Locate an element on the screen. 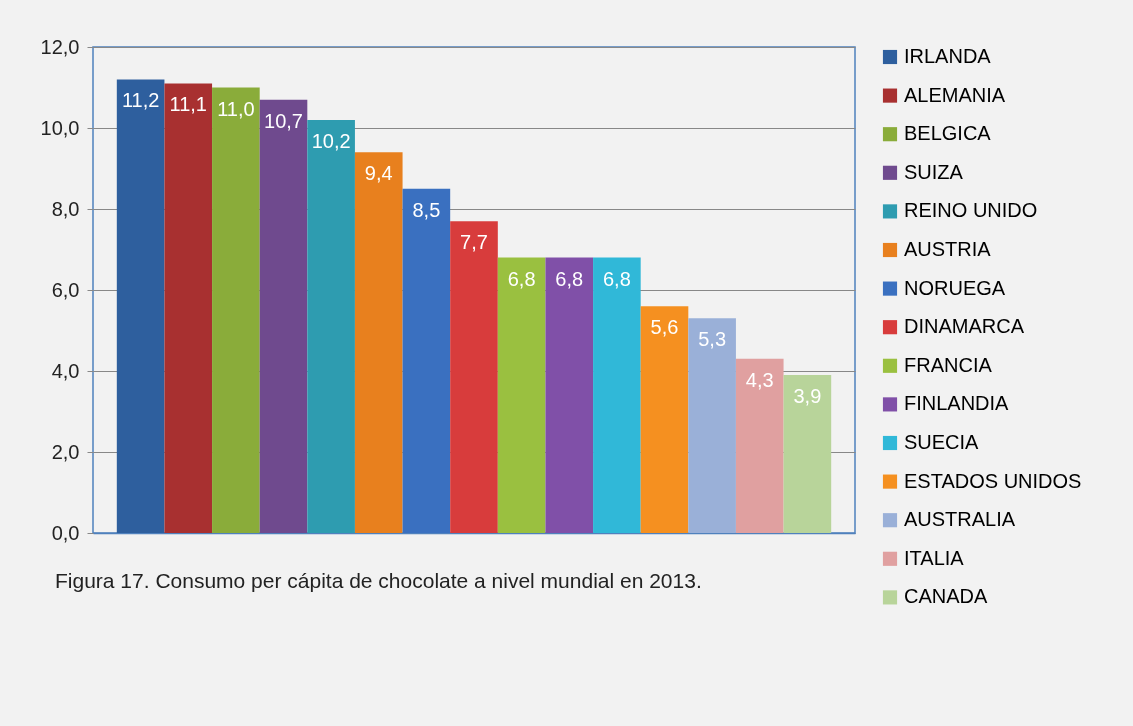  y-tick-label: 12,0 is located at coordinates (60, 46).